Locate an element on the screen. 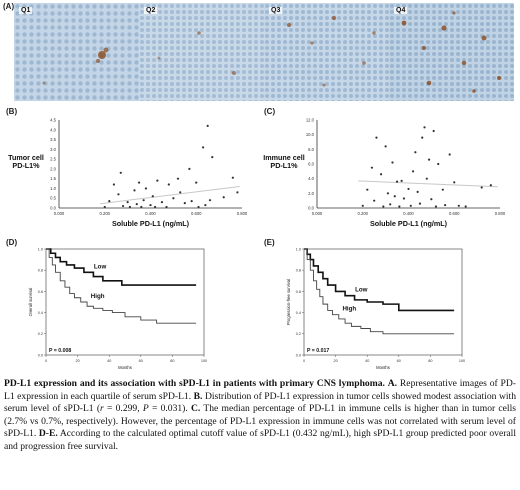 The height and width of the screenshot is (490, 520). chart-e-series-label-low: Low is located at coordinates (361, 290).